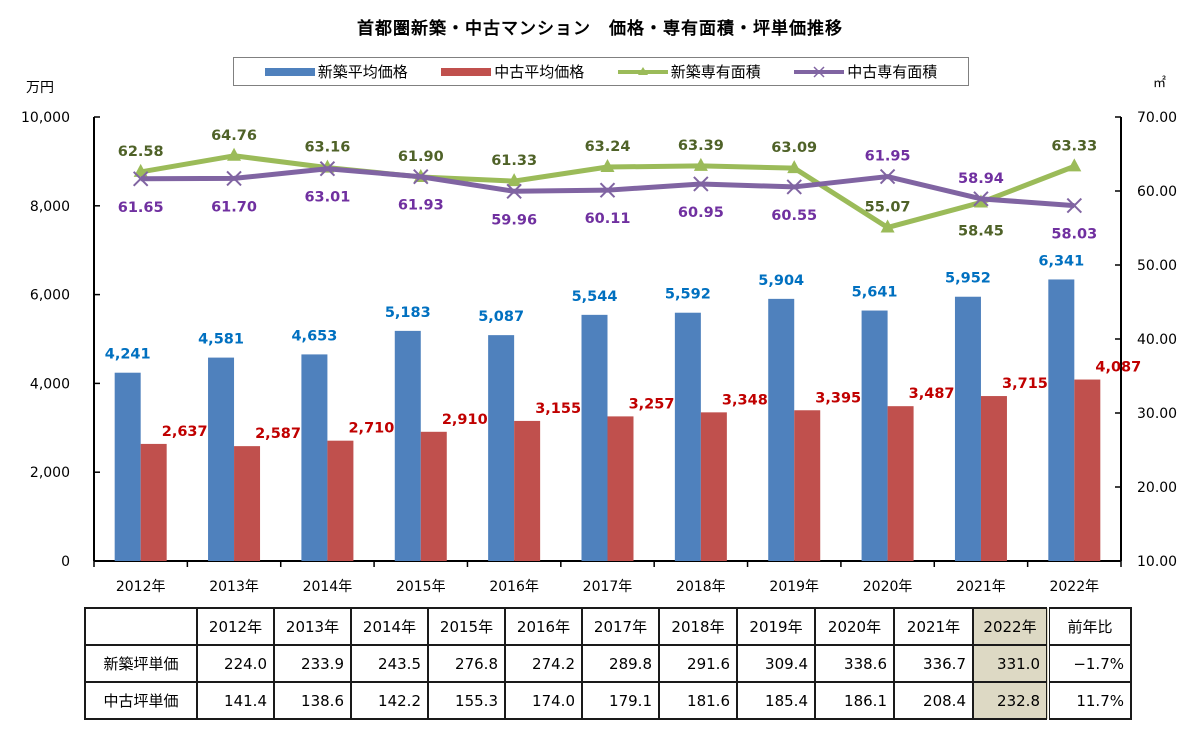 Image resolution: width=1200 pixels, height=741 pixels. I want to click on table-cell: 289.8, so click(620, 663).